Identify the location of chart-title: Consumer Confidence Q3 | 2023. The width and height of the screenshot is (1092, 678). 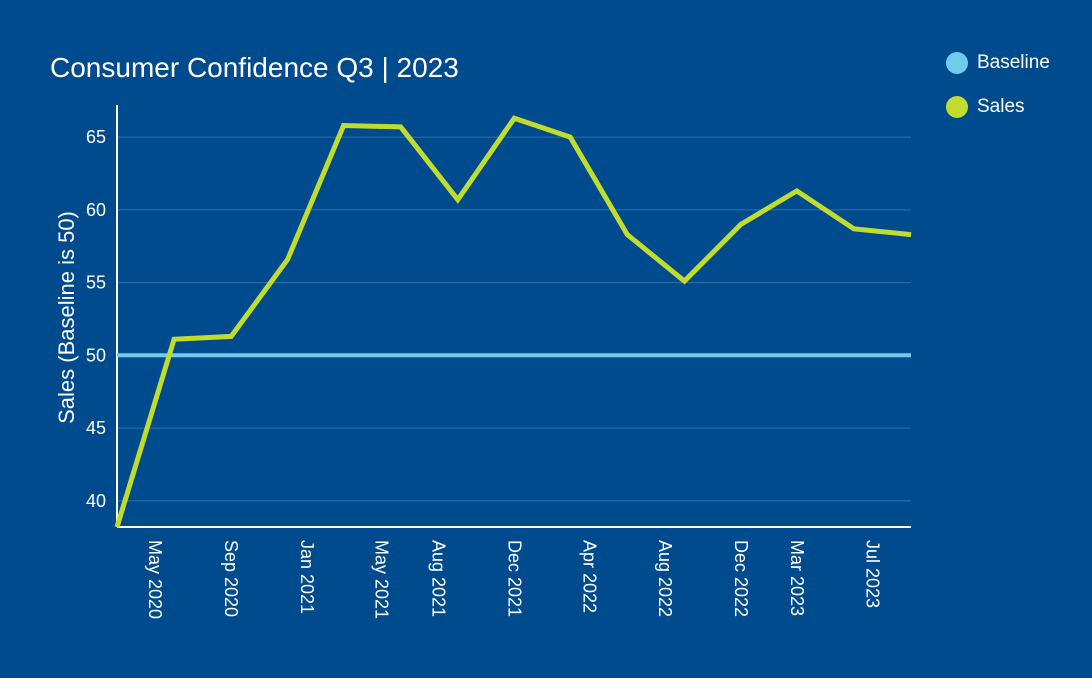
(254, 67).